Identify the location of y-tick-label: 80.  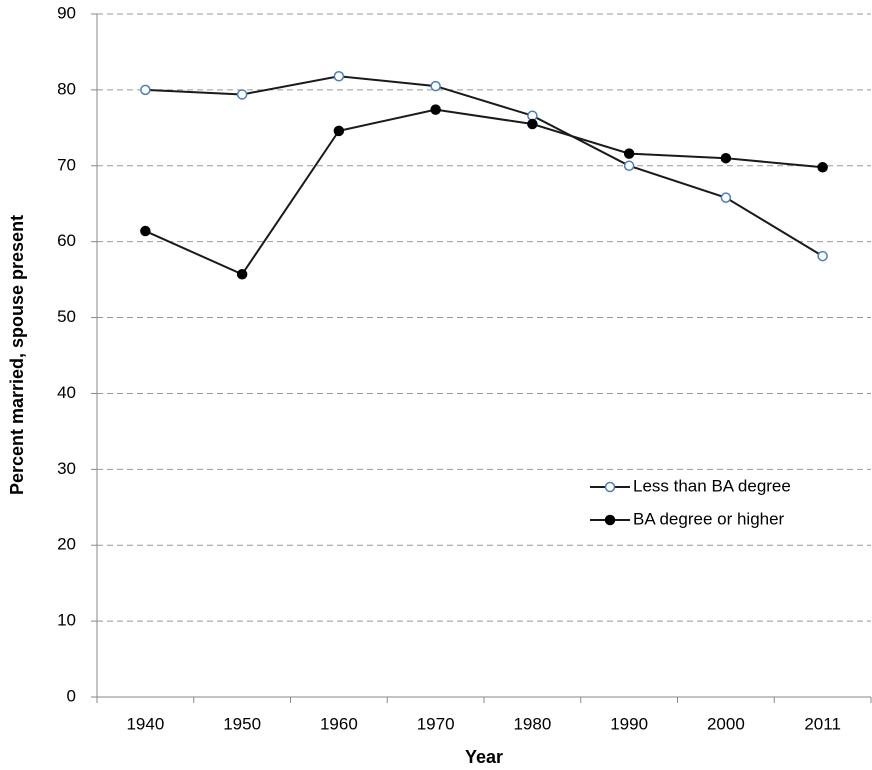
(66, 88).